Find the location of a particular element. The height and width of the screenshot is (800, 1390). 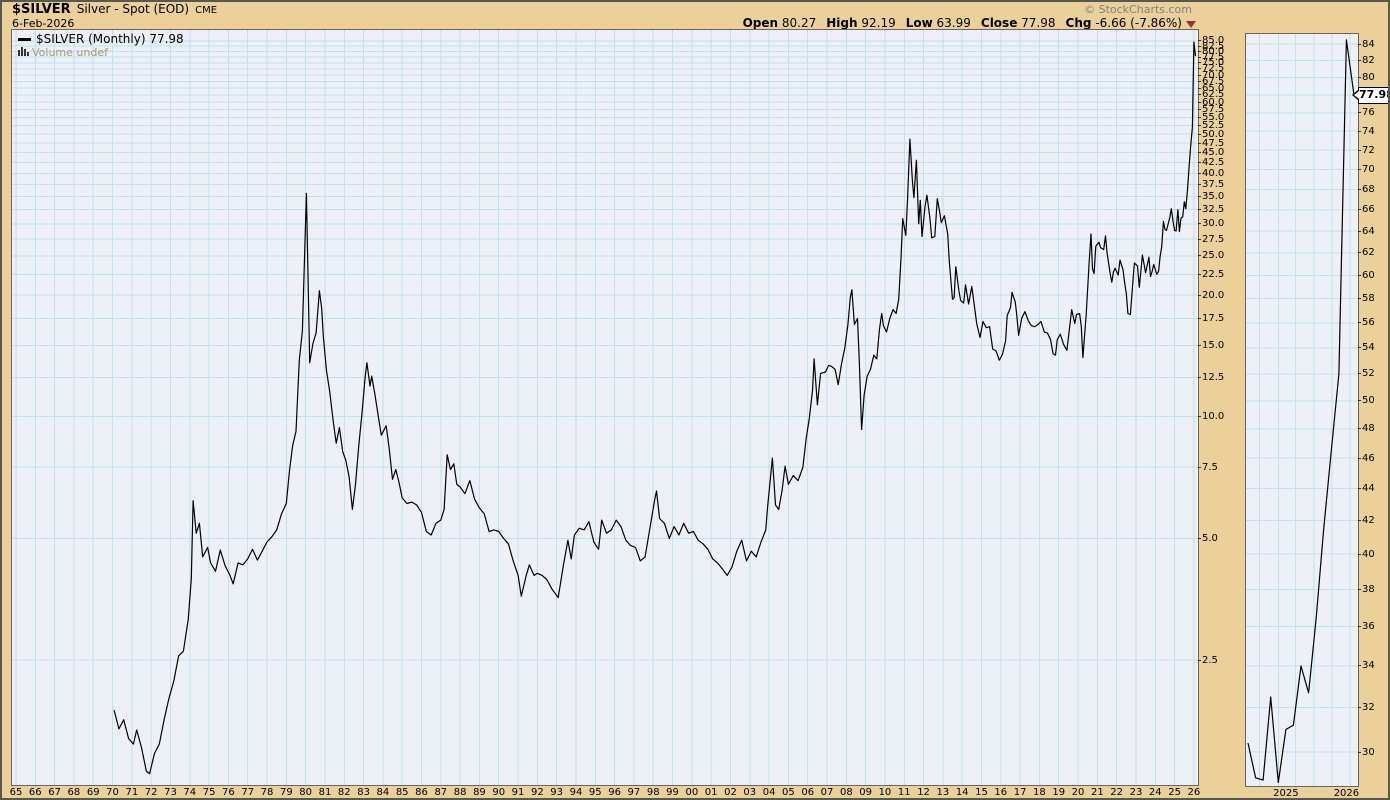

main-x-tick-label: 89 is located at coordinates (479, 792).